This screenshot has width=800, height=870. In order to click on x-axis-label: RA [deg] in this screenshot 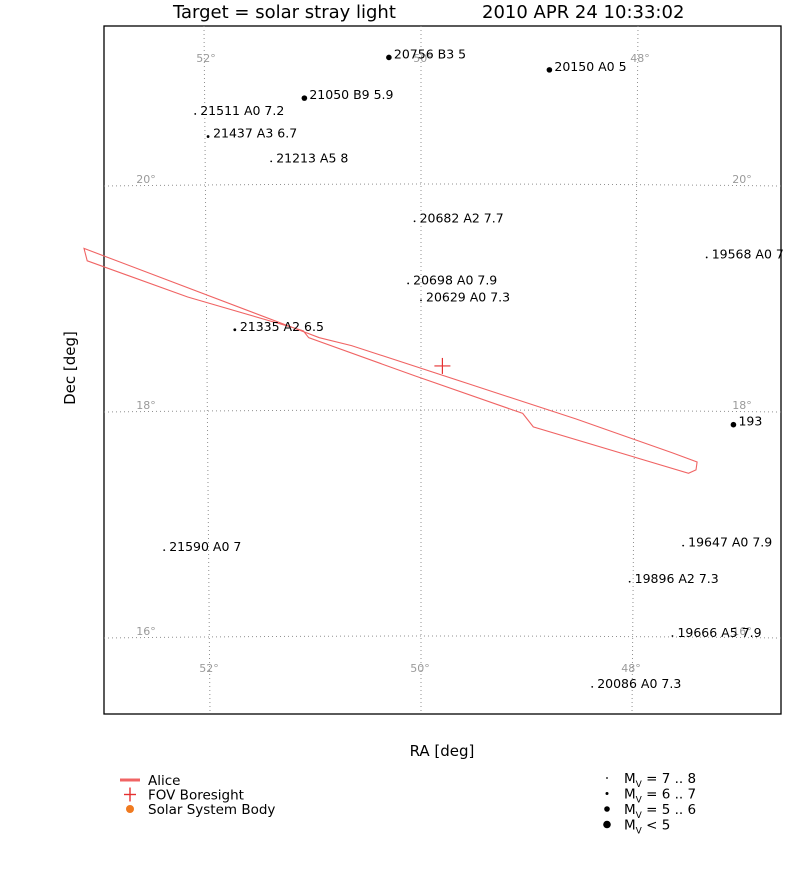, I will do `click(442, 751)`.